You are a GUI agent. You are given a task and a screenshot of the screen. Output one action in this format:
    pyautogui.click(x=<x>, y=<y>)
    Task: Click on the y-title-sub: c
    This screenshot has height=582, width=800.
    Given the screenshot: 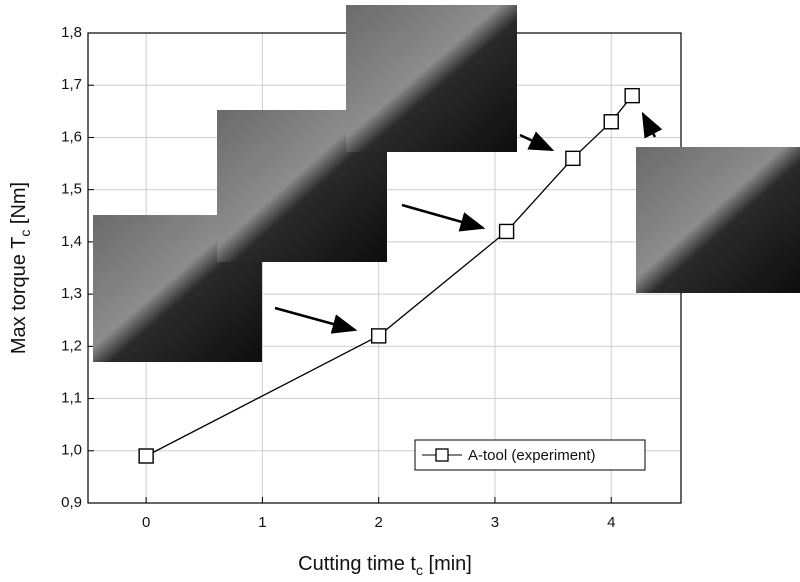 What is the action you would take?
    pyautogui.click(x=25, y=233)
    